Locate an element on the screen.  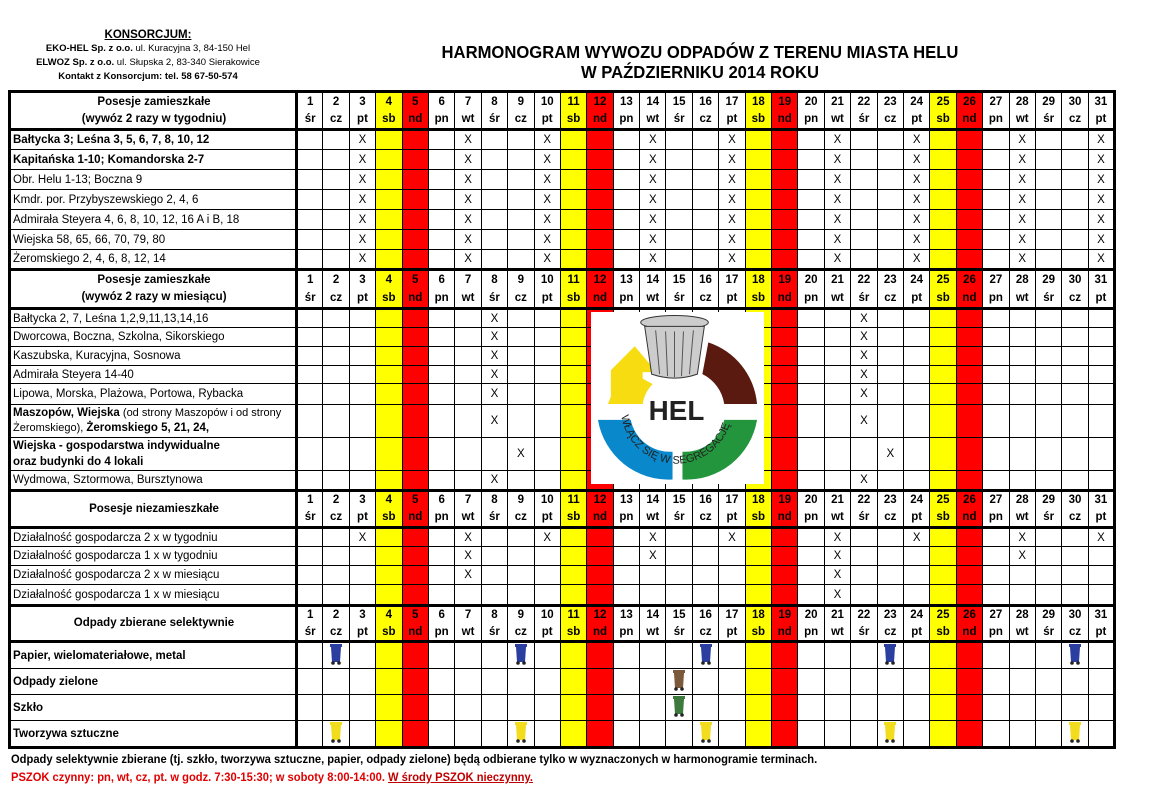
weekday-label: pn is located at coordinates (441, 120).